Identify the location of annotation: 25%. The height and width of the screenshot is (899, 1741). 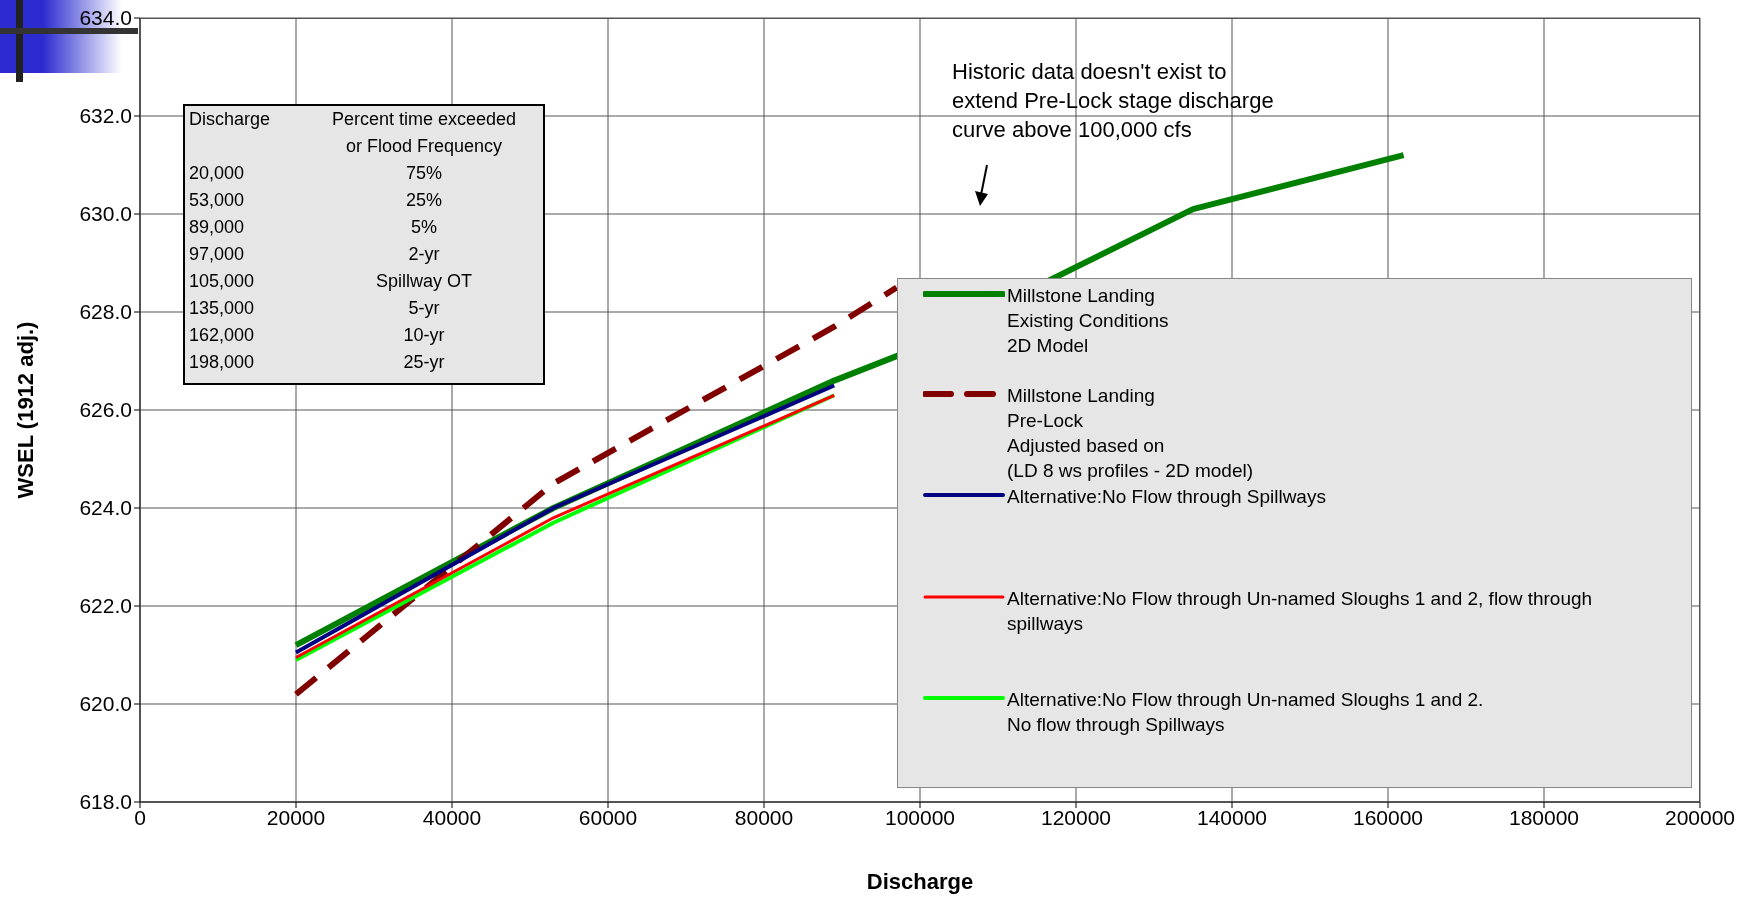
(424, 200).